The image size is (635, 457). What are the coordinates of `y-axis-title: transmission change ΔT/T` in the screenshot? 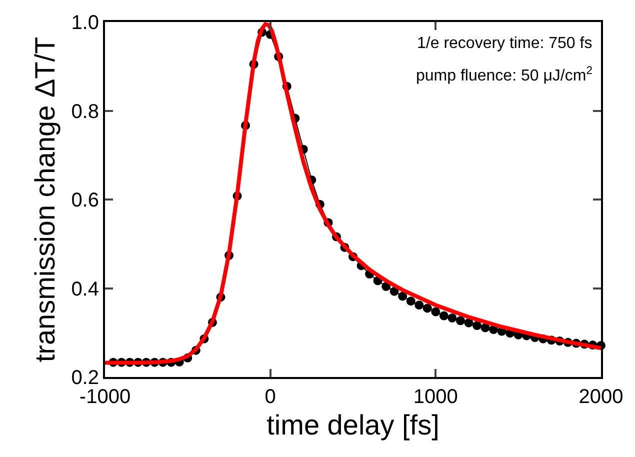 It's located at (44, 199).